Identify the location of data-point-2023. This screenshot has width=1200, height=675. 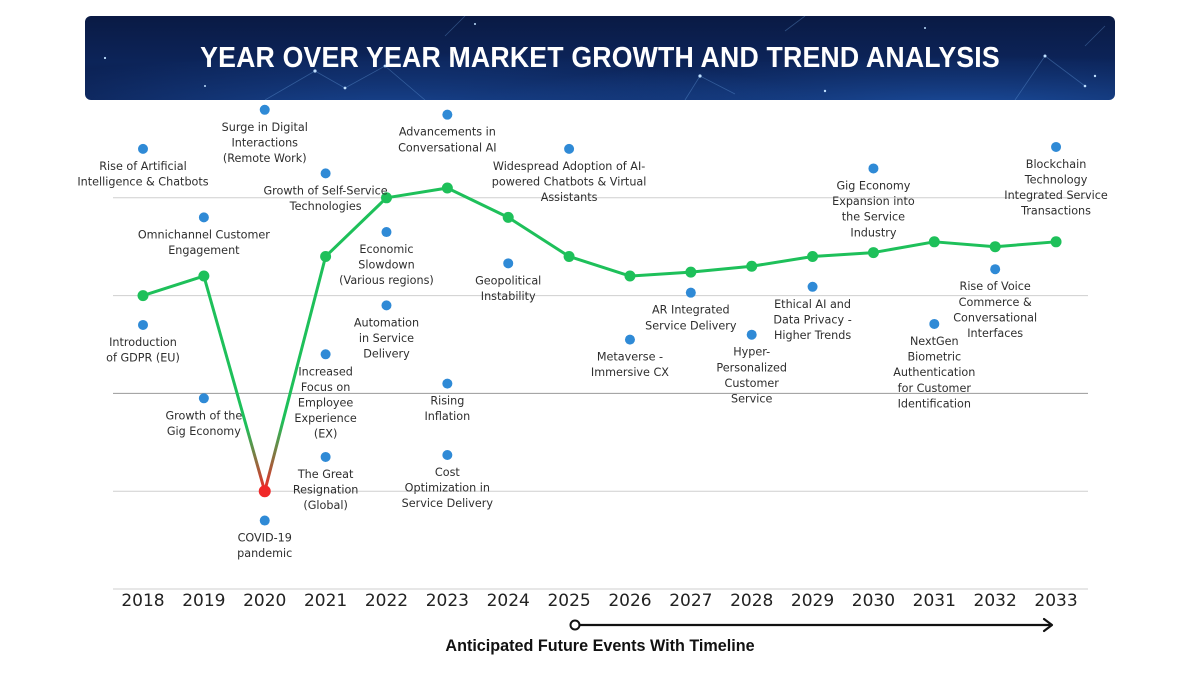
(447, 188).